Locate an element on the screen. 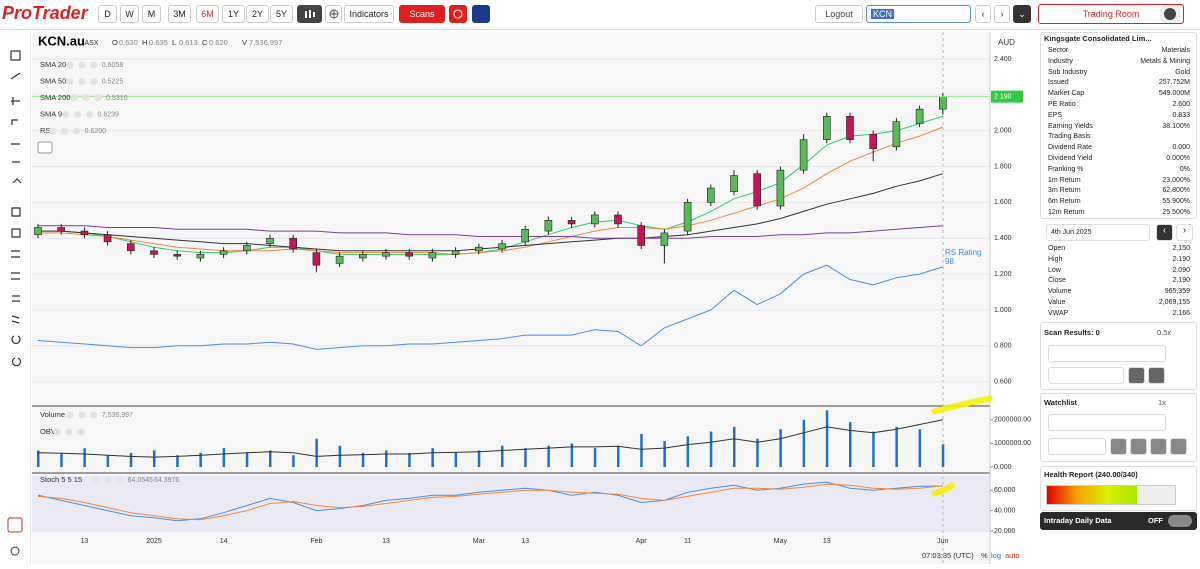 This screenshot has height=569, width=1200. chart-type-button is located at coordinates (309, 14).